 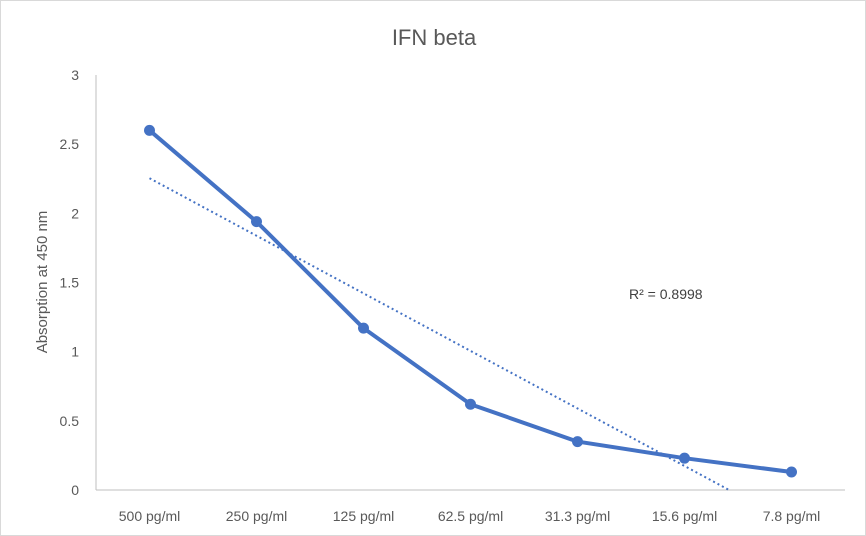 I want to click on x-tick-label: 62.5 pg/ml, so click(x=470, y=516).